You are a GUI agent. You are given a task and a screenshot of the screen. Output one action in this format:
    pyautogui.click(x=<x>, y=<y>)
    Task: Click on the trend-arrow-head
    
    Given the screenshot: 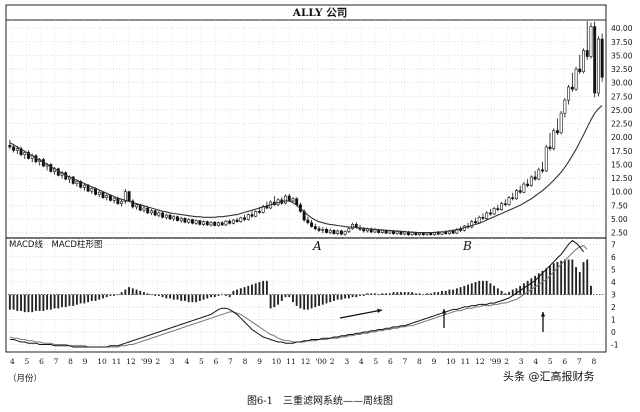 What is the action you would take?
    pyautogui.click(x=379, y=310)
    